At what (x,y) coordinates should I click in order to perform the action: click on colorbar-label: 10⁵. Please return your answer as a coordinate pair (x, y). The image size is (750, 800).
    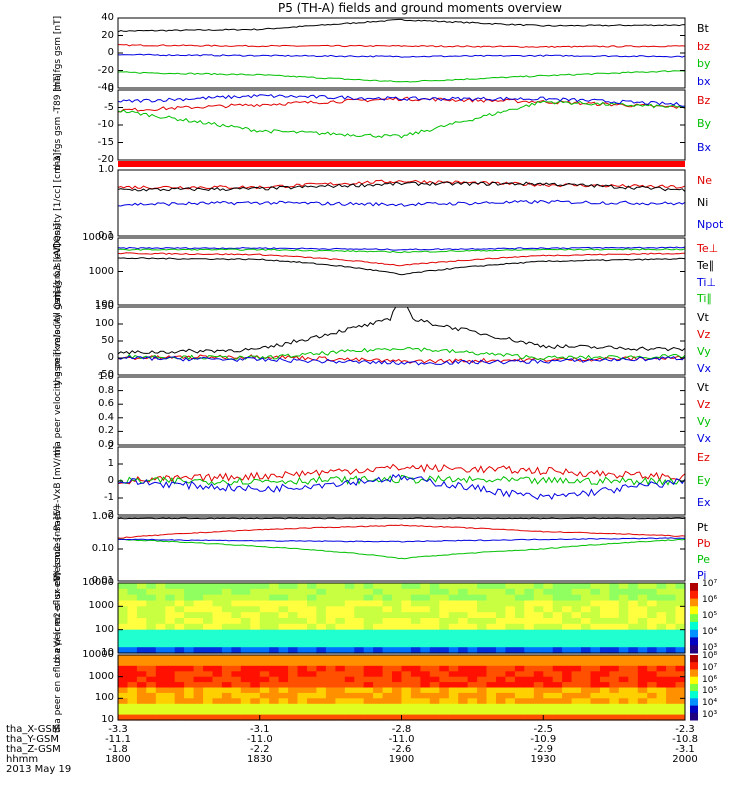
    Looking at the image, I should click on (710, 616).